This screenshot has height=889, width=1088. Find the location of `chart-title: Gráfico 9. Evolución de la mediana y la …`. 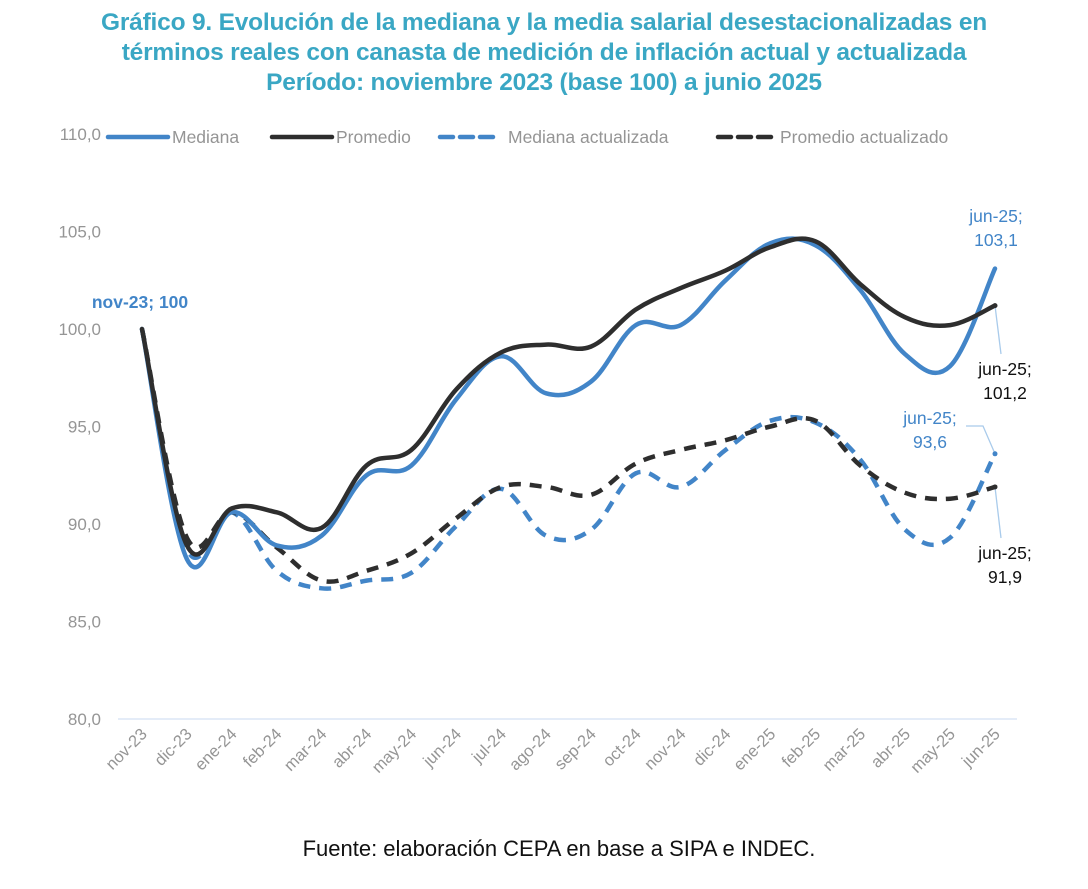

chart-title: Gráfico 9. Evolución de la mediana y la … is located at coordinates (544, 53).